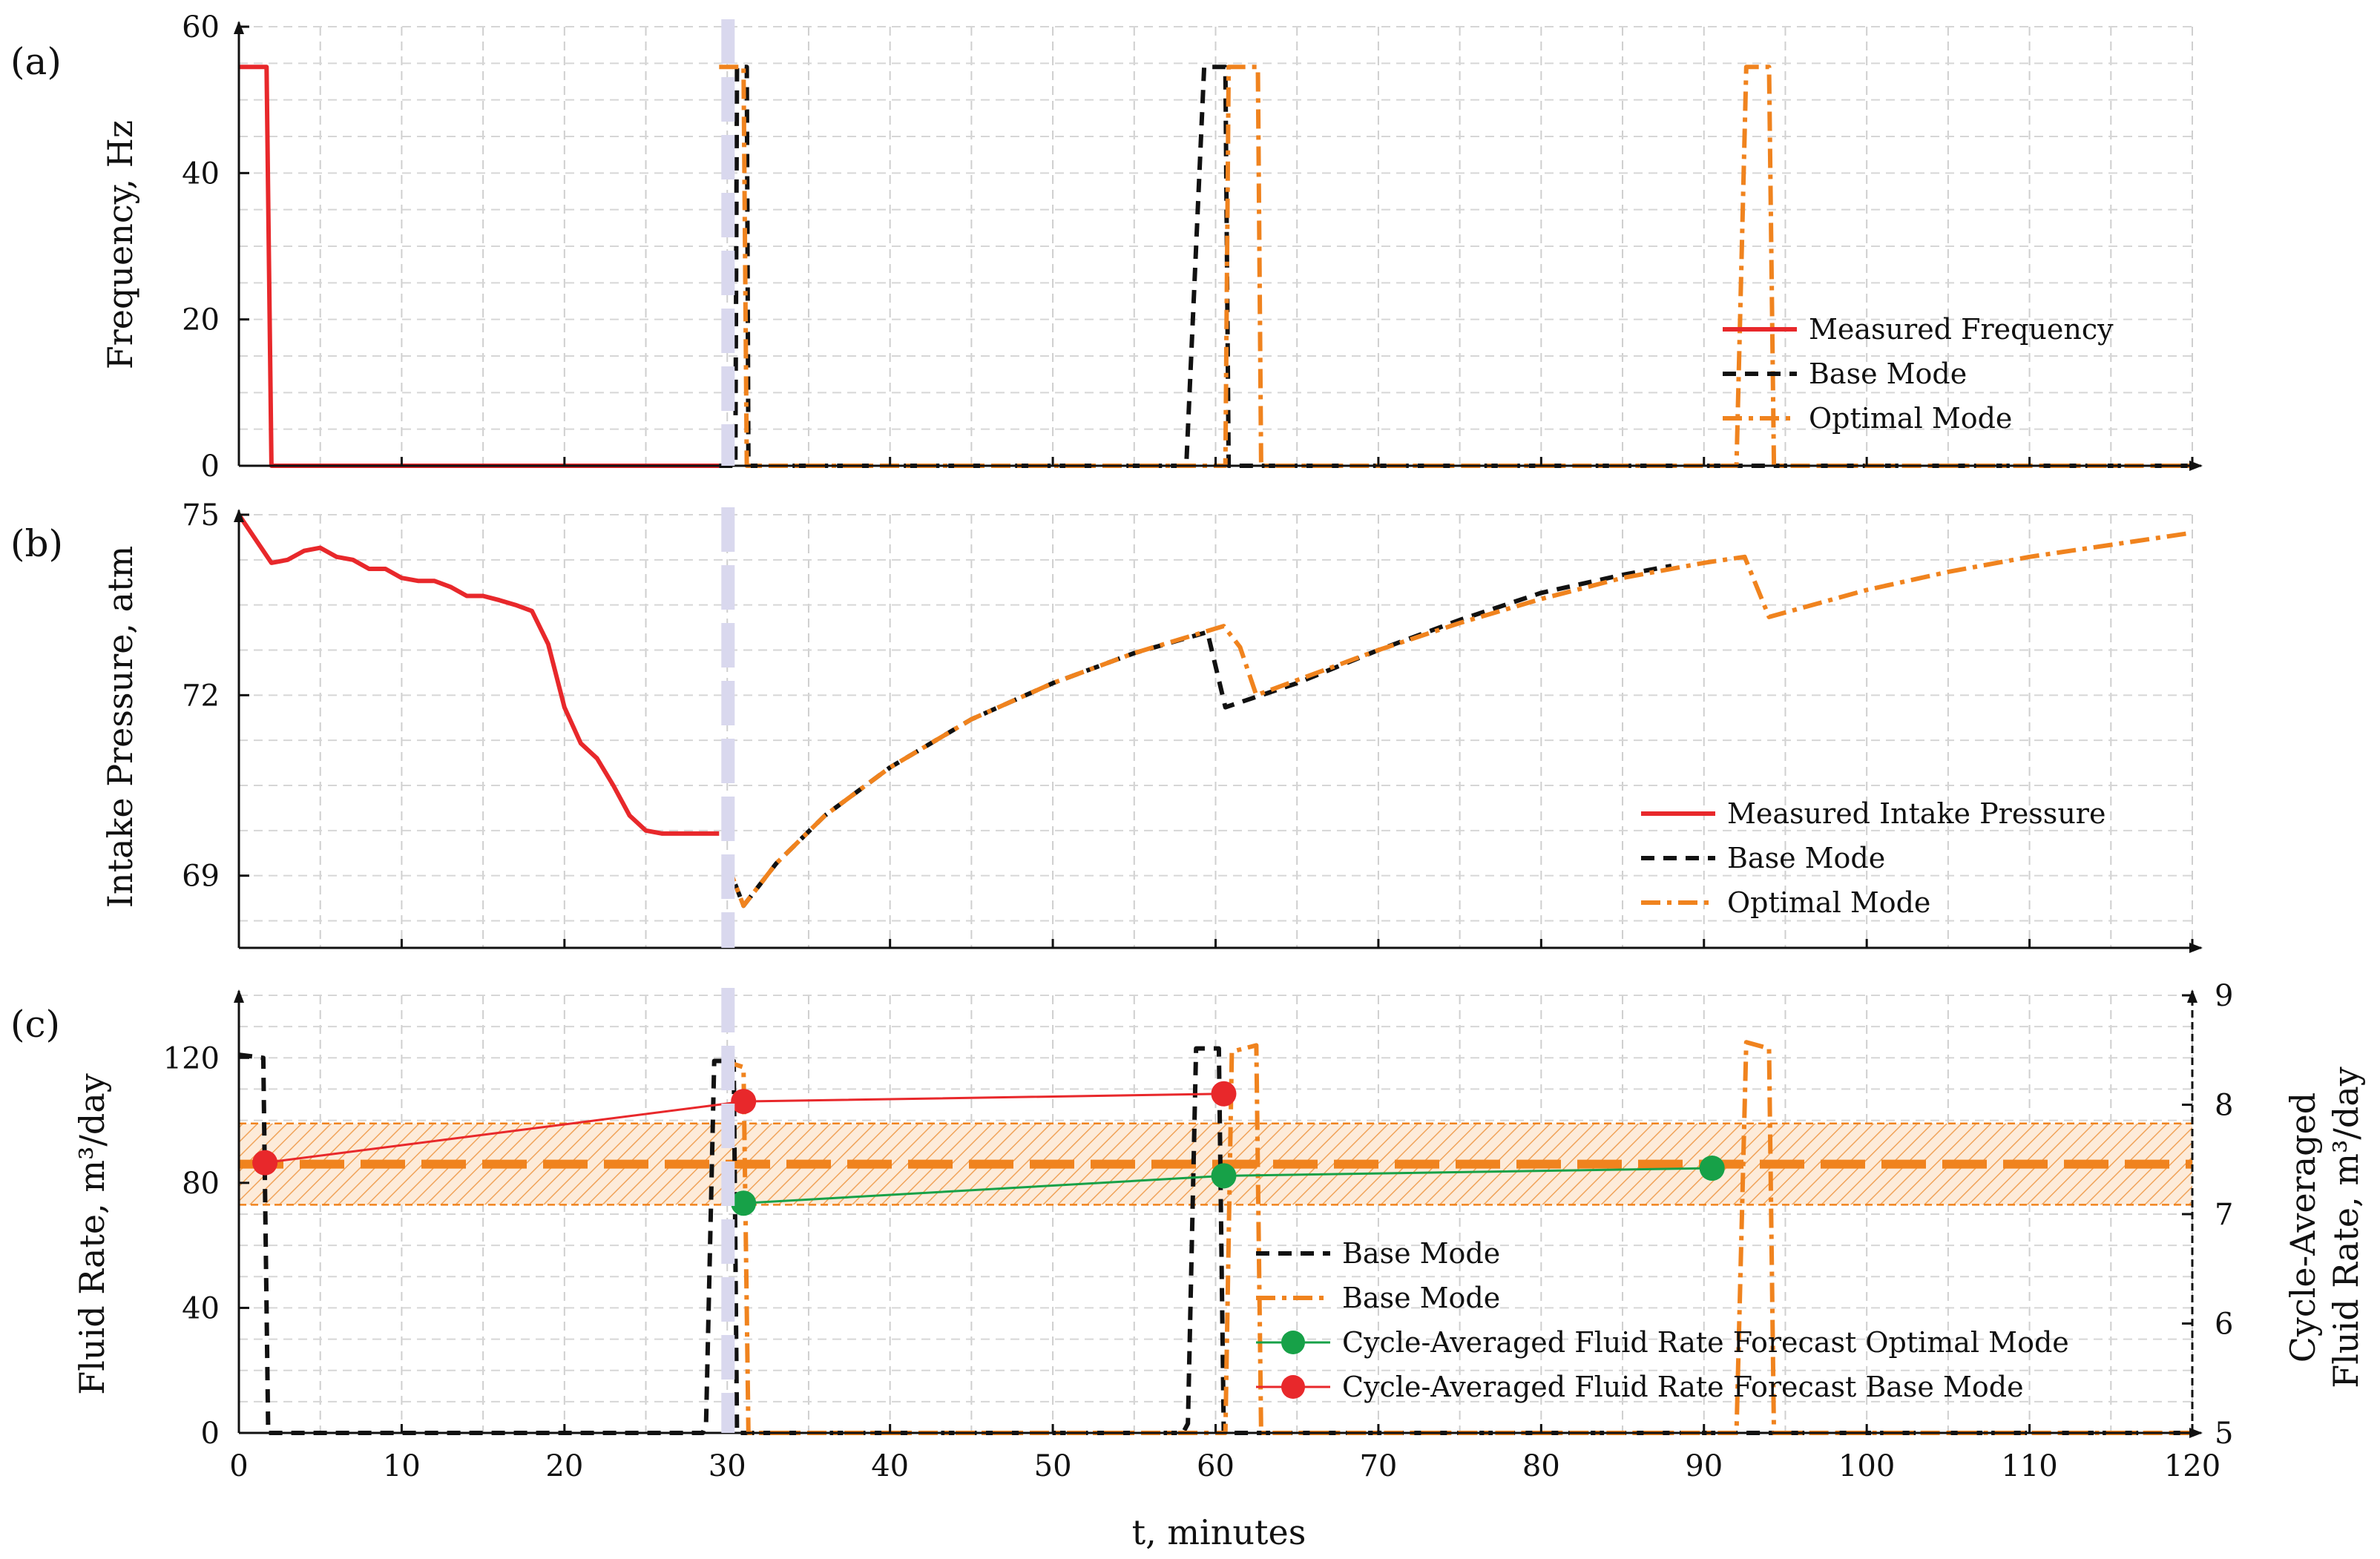 The width and height of the screenshot is (2380, 1559). Describe the element at coordinates (402, 1466) in the screenshot. I see `x-tick-label: 10` at that location.